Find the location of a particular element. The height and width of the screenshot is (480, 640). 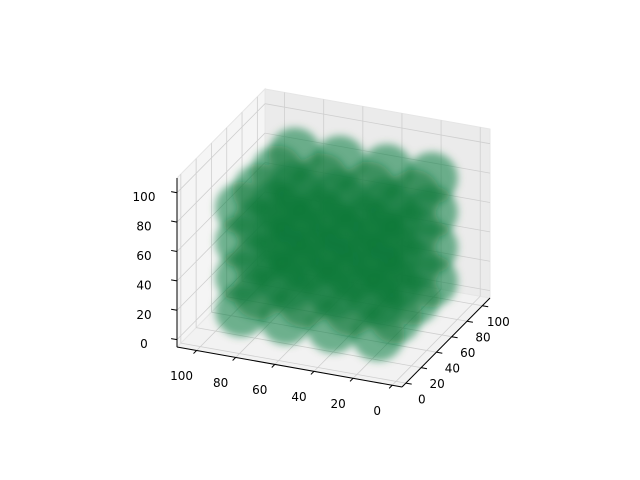

y-tick-label: 80 is located at coordinates (482, 338).